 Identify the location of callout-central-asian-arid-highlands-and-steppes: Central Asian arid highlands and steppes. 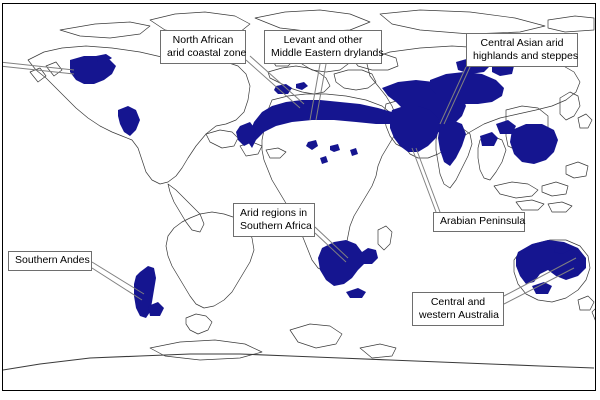
(522, 50).